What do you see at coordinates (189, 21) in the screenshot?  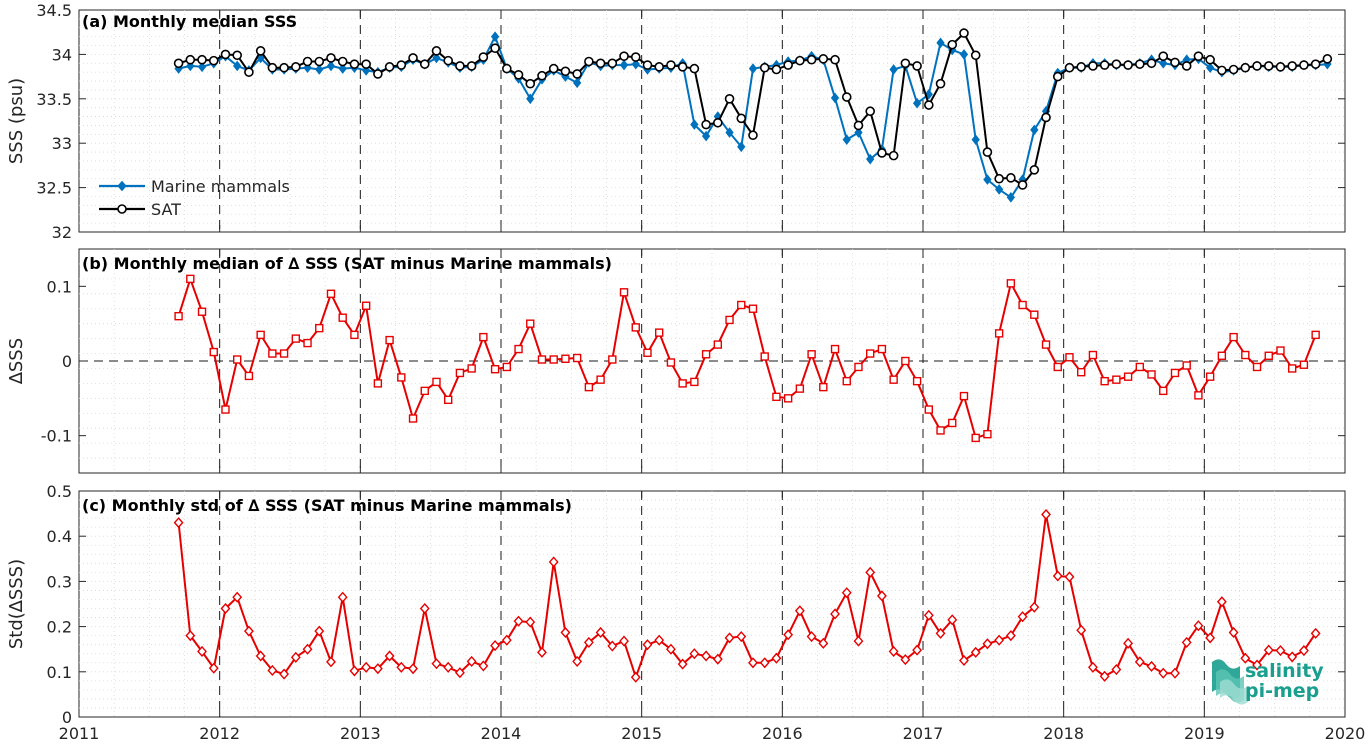 I see `panel-a-title: (a) Monthly median SSS` at bounding box center [189, 21].